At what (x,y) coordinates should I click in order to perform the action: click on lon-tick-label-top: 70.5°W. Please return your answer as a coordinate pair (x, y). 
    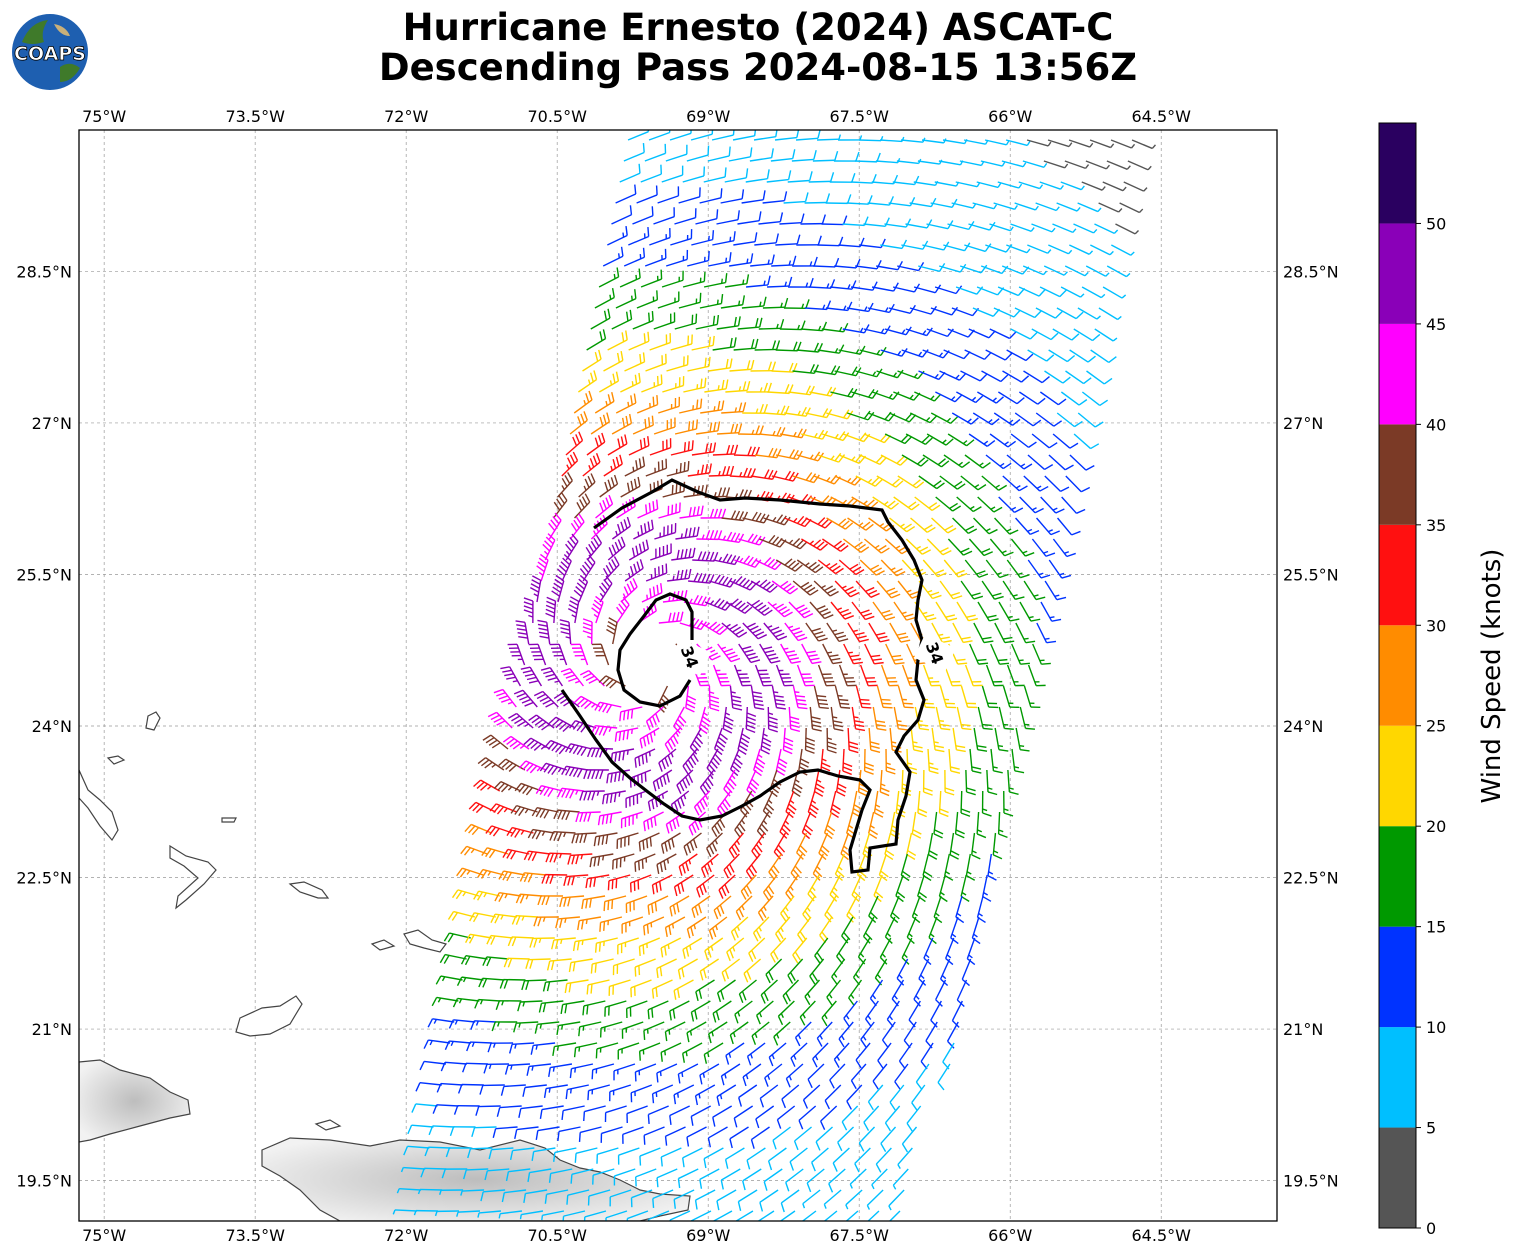
    Looking at the image, I should click on (557, 116).